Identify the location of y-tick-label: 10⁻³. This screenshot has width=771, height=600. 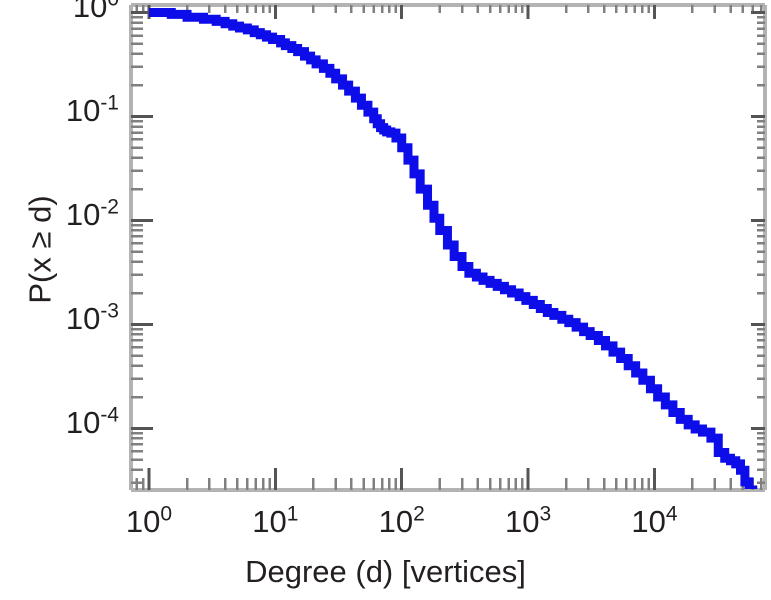
(92, 318).